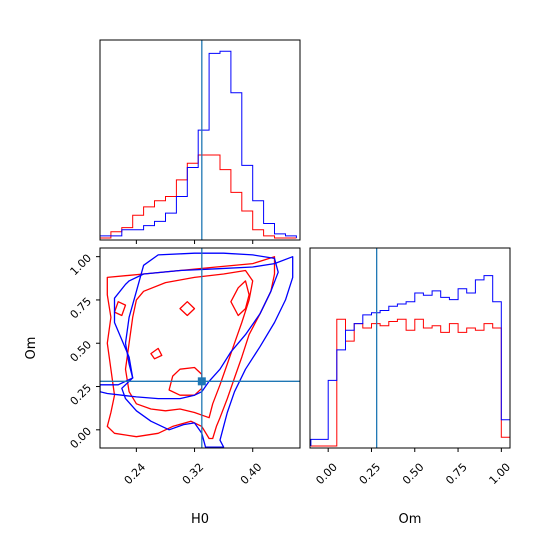 The image size is (550, 550). What do you see at coordinates (410, 382) in the screenshot?
I see `om-histogram-red-series` at bounding box center [410, 382].